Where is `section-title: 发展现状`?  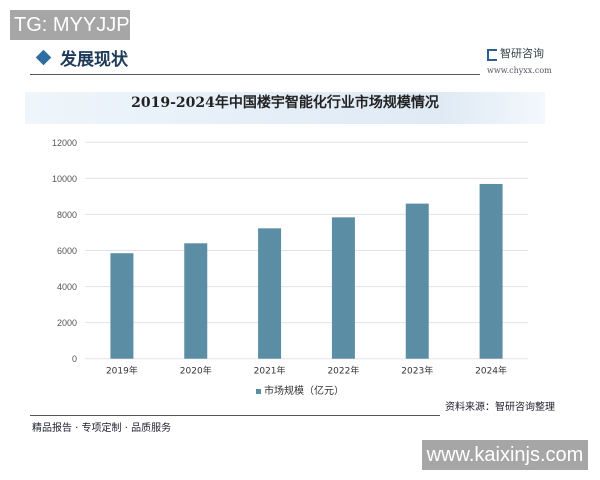
section-title: 发展现状 is located at coordinates (94, 60).